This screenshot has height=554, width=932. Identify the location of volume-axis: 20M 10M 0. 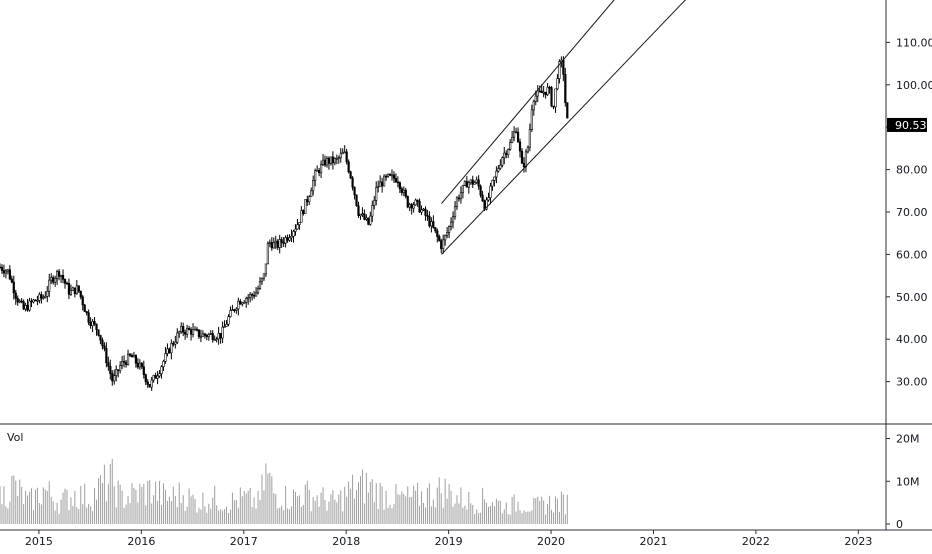
(903, 482).